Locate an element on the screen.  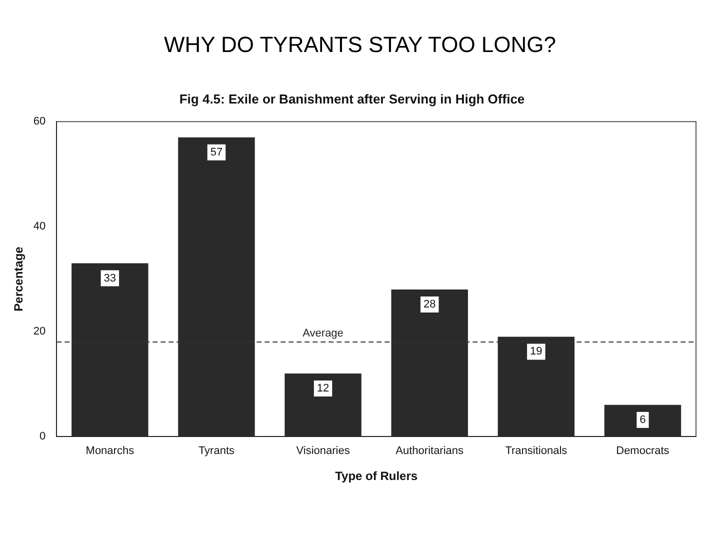
chart-title: WHY DO TYRANTS STAY TOO LONG? is located at coordinates (359, 45).